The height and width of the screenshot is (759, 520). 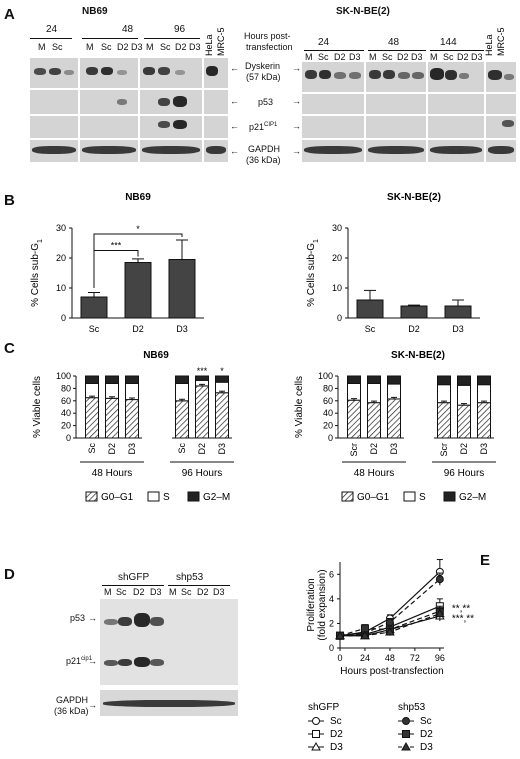 I want to click on sig-label: ***, so click(x=116, y=246).